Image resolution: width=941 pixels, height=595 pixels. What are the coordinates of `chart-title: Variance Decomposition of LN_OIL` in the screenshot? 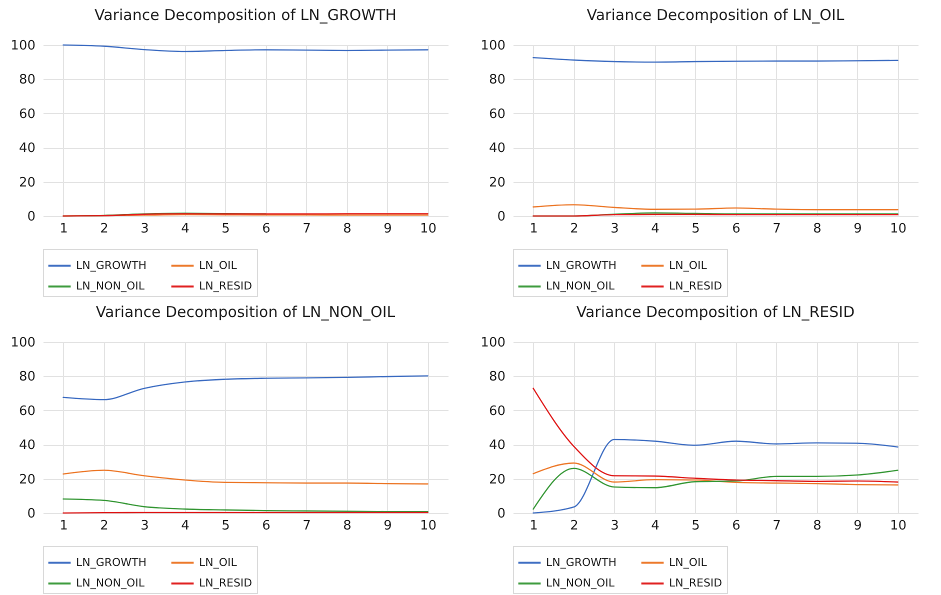 It's located at (715, 15).